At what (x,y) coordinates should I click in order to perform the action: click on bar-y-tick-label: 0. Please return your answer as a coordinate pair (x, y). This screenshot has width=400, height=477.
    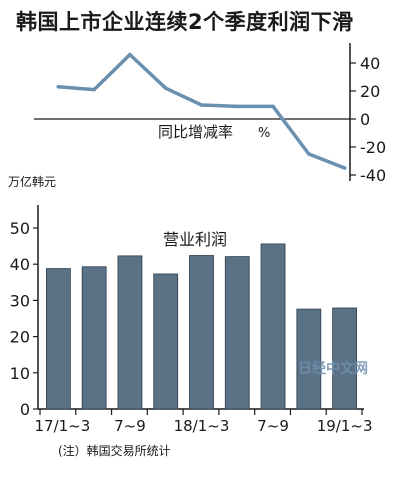
    Looking at the image, I should click on (25, 409).